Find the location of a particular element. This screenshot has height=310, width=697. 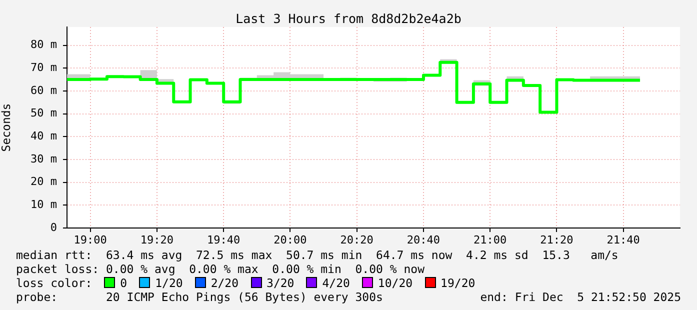

x-tick-label: 21:40 is located at coordinates (623, 239).